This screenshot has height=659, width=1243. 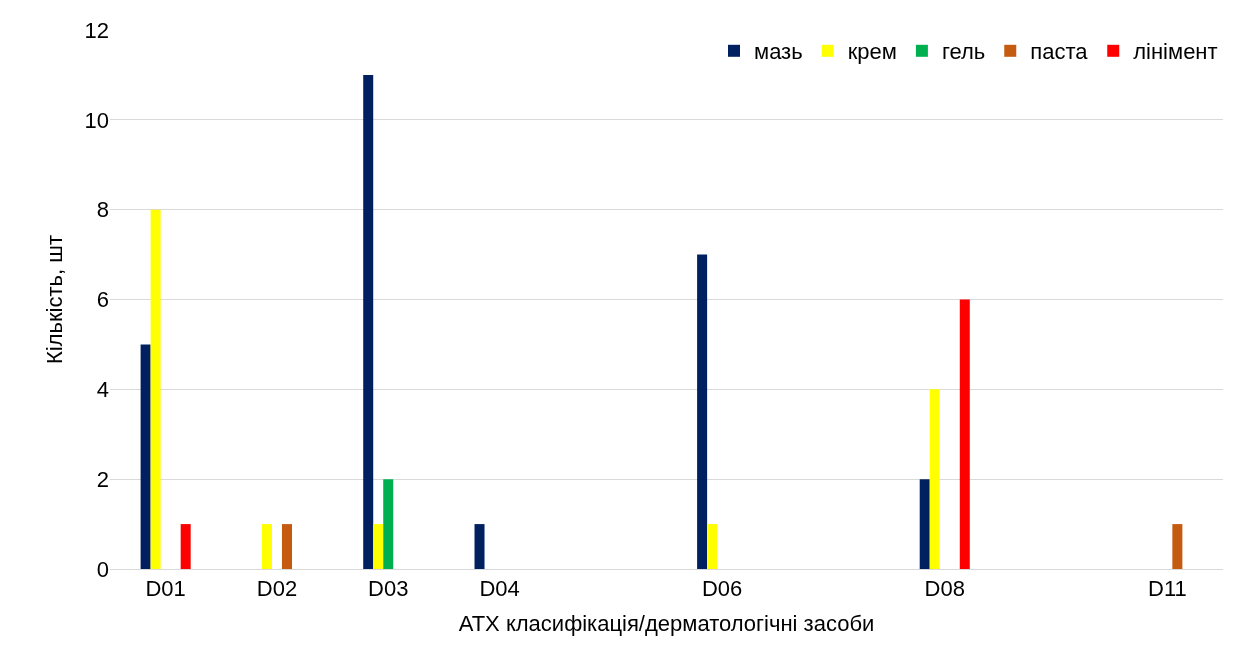 What do you see at coordinates (96, 120) in the screenshot?
I see `y-tick-label: 10` at bounding box center [96, 120].